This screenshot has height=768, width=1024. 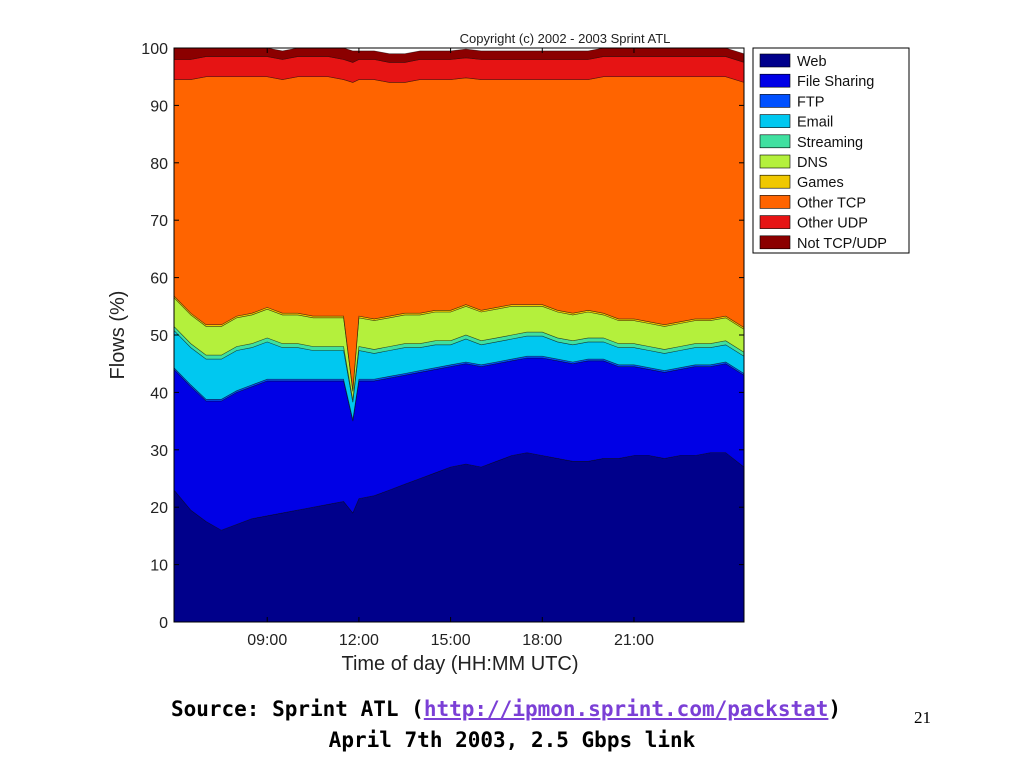 I want to click on chart-title: Copyright (c) 2002 - 2003 Sprint ATL, so click(x=565, y=38).